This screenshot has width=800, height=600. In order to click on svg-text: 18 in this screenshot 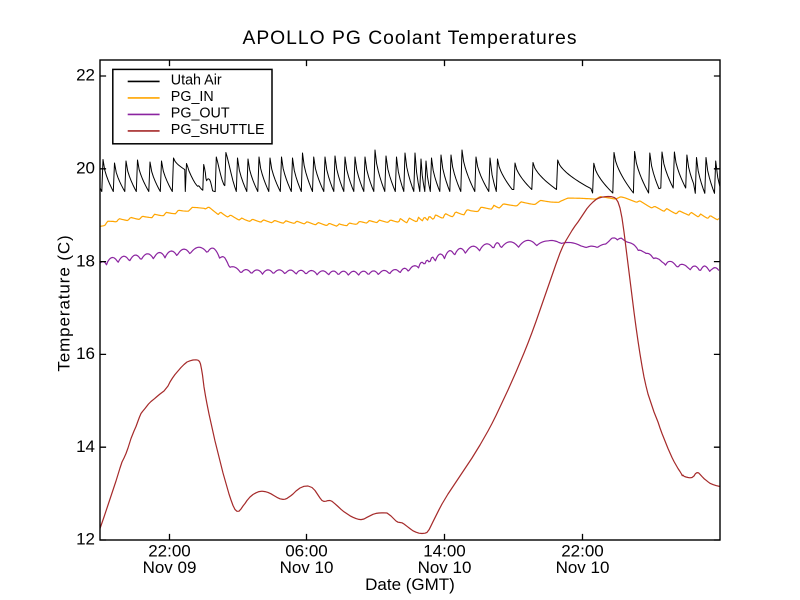, I will do `click(85, 260)`.